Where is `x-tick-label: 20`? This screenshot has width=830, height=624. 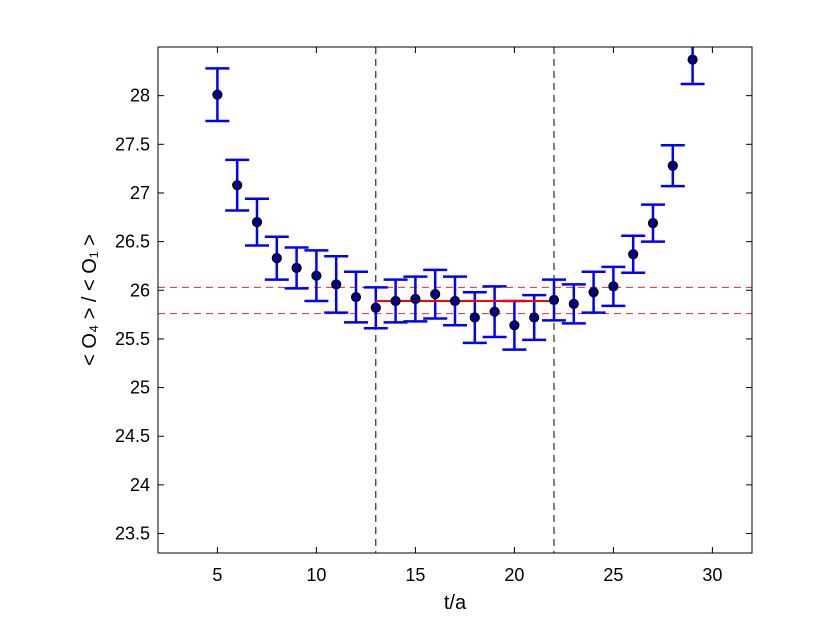 x-tick-label: 20 is located at coordinates (514, 575).